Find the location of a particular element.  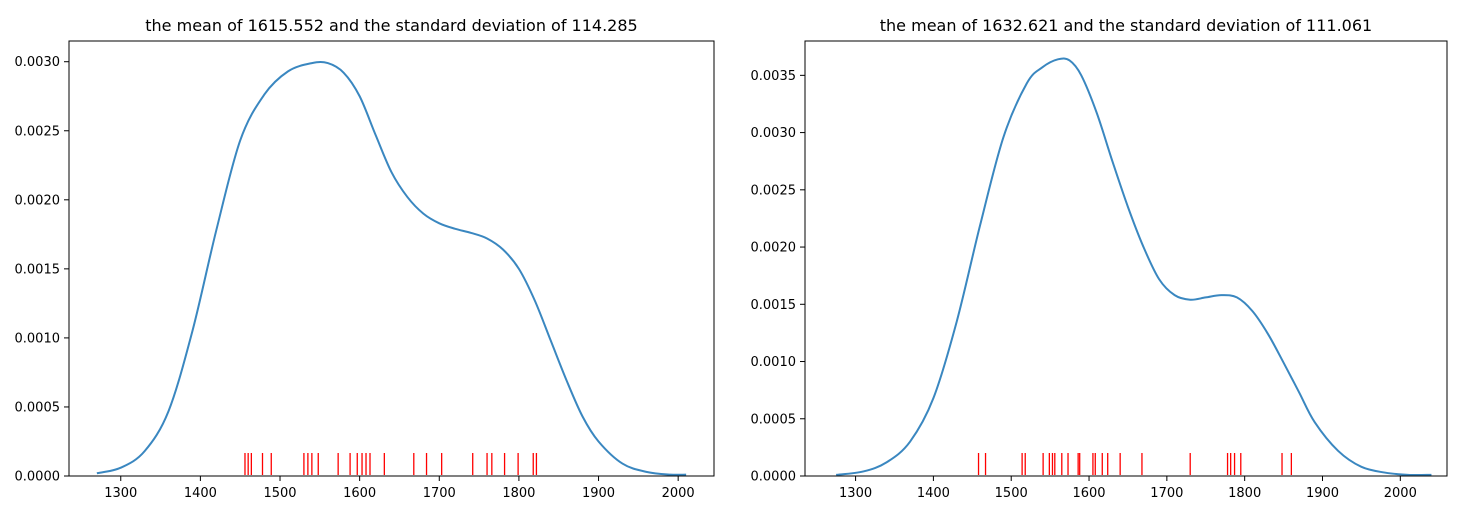

y-tick-label: 0.0035 is located at coordinates (774, 76).